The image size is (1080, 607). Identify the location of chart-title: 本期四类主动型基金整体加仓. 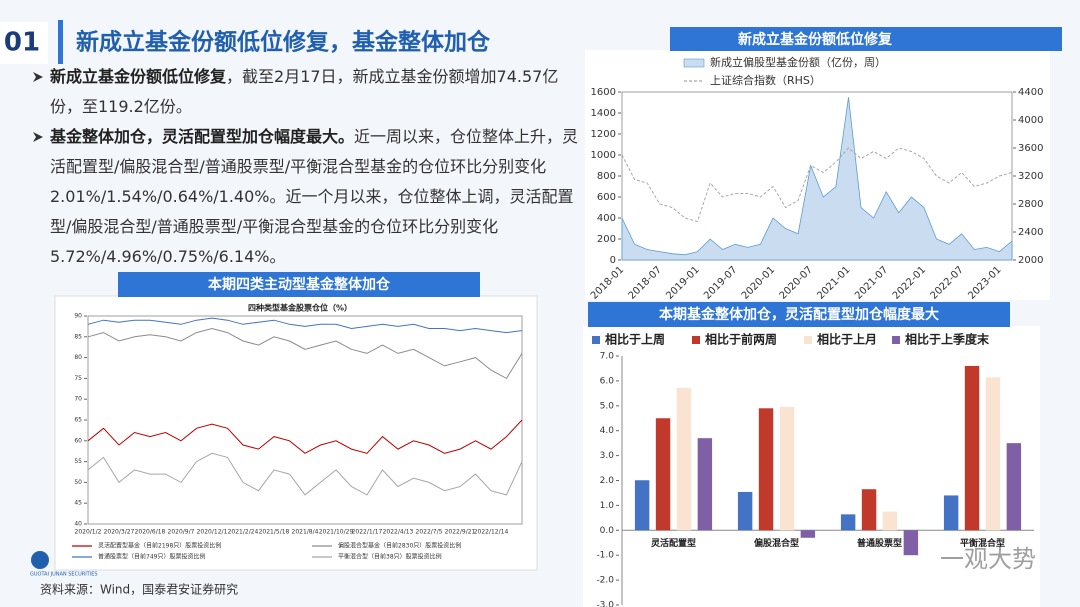
(299, 284).